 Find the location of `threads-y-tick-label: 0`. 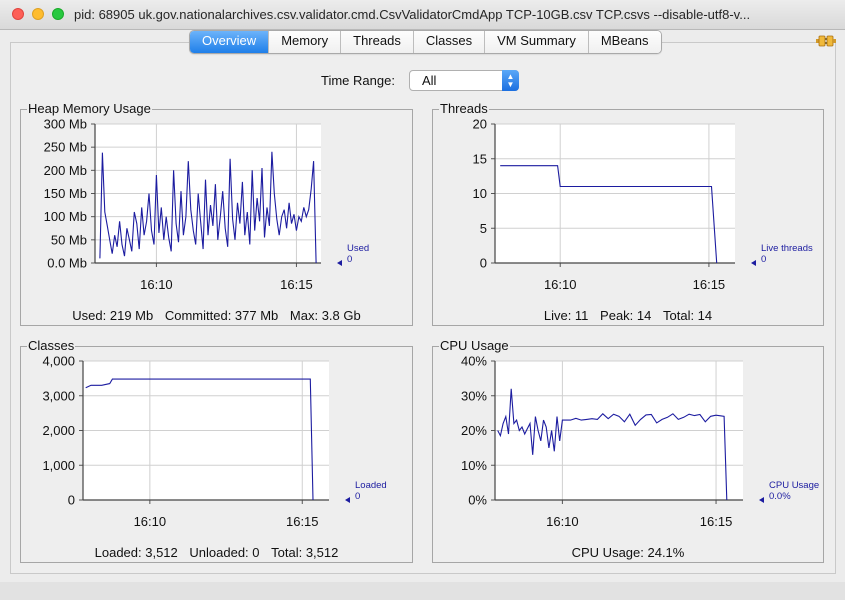

threads-y-tick-label: 0 is located at coordinates (483, 263).